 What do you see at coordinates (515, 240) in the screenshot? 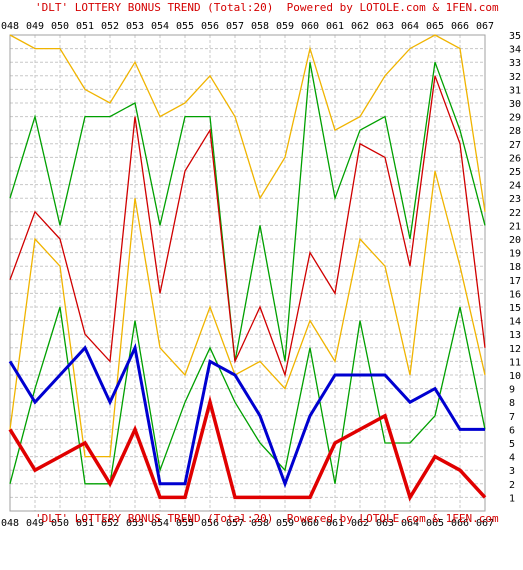
I see `y-tick-label: 20` at bounding box center [515, 240].